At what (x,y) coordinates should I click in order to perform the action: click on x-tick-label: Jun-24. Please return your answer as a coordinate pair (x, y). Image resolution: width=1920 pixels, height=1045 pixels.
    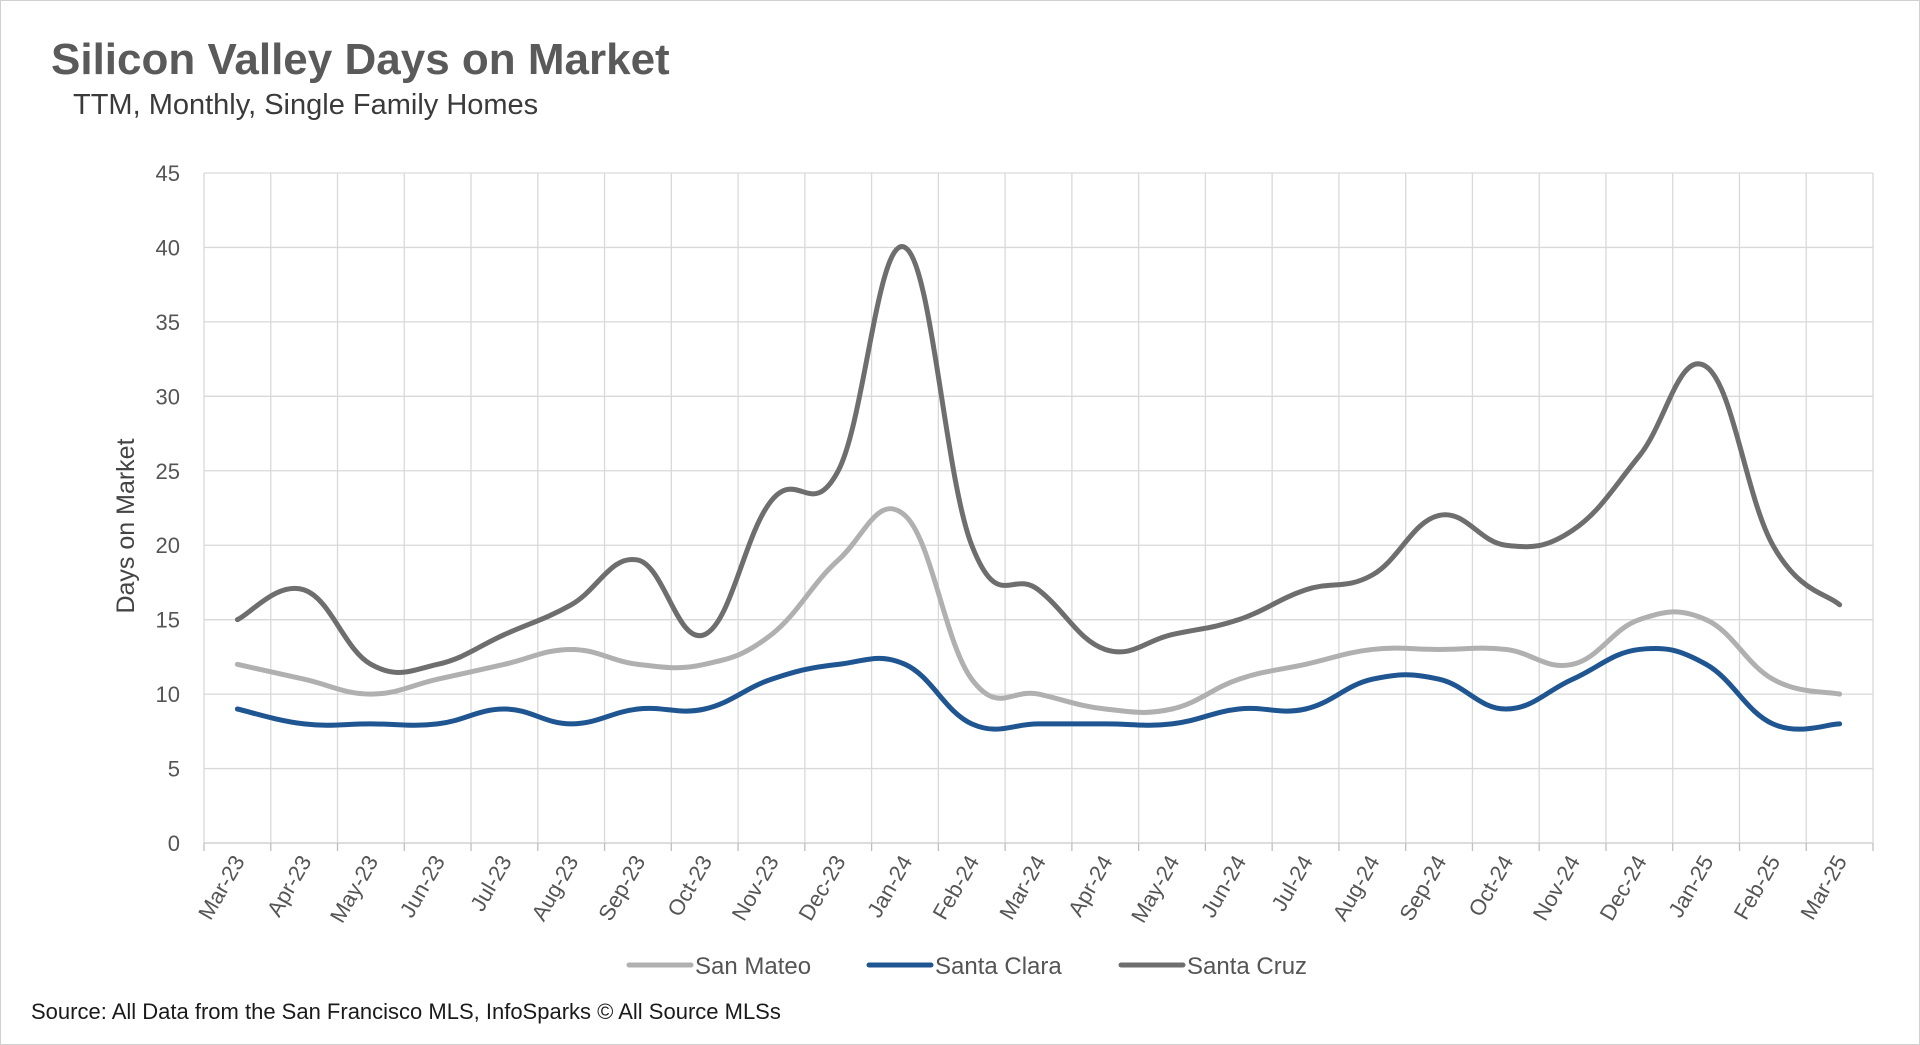
    Looking at the image, I should click on (1223, 886).